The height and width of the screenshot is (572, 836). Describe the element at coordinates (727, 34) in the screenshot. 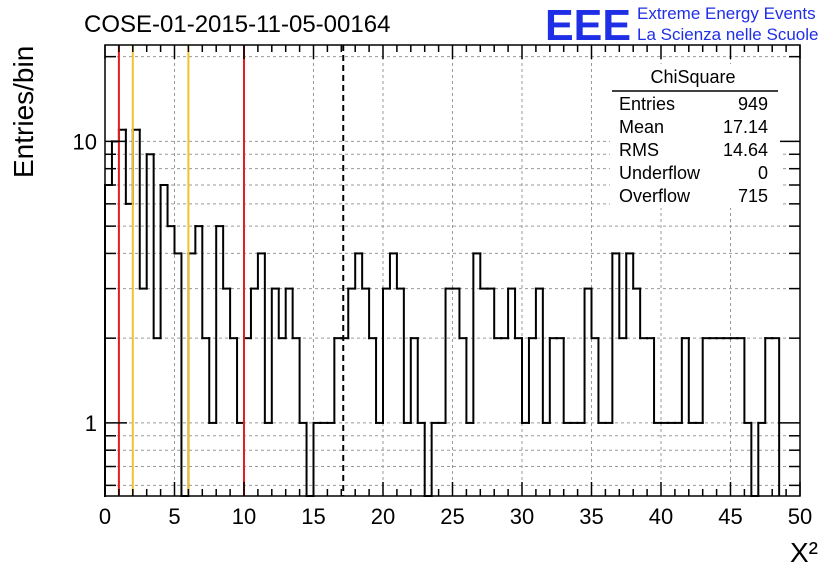

I see `logo-line-2: La Scienza nelle Scuole` at that location.